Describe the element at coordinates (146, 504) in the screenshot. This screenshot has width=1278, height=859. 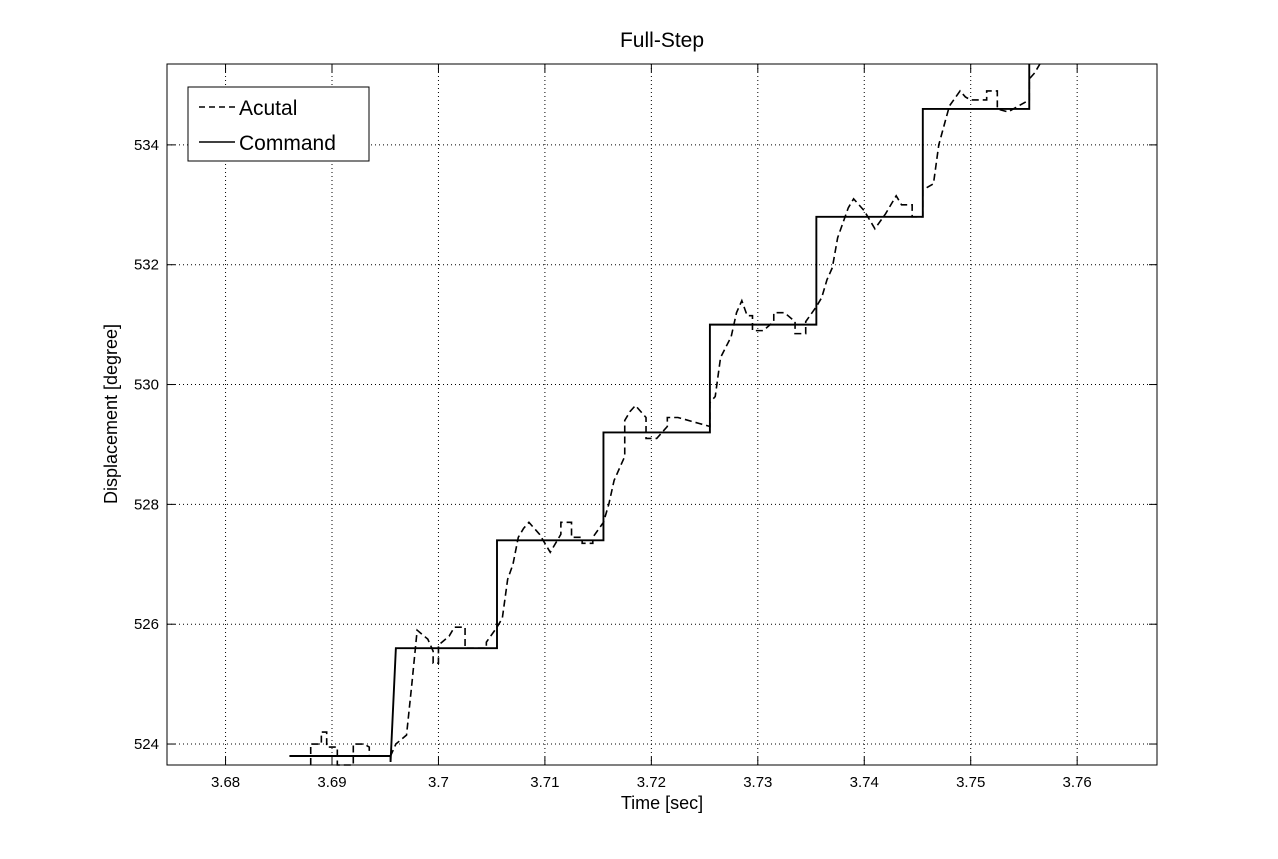
I see `y-tick-label: 528` at that location.